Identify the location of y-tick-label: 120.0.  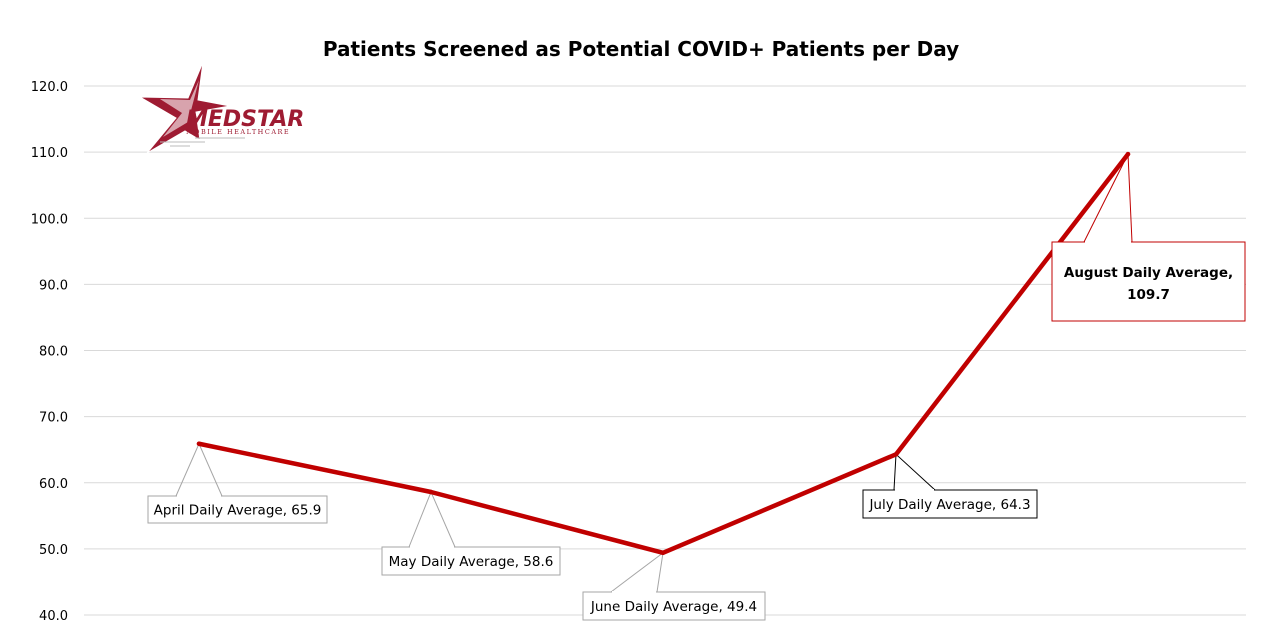
(49, 87).